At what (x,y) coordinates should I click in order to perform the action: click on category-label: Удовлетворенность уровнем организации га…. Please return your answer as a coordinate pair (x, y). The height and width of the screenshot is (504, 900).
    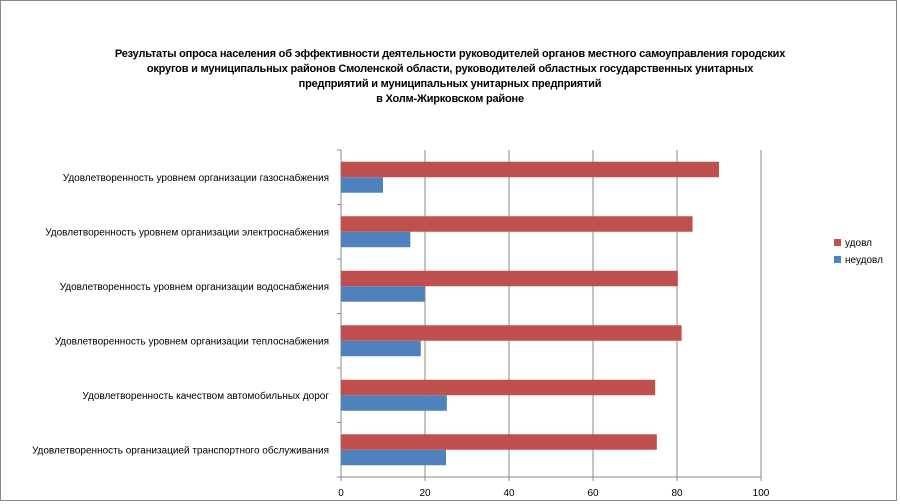
    Looking at the image, I should click on (196, 178).